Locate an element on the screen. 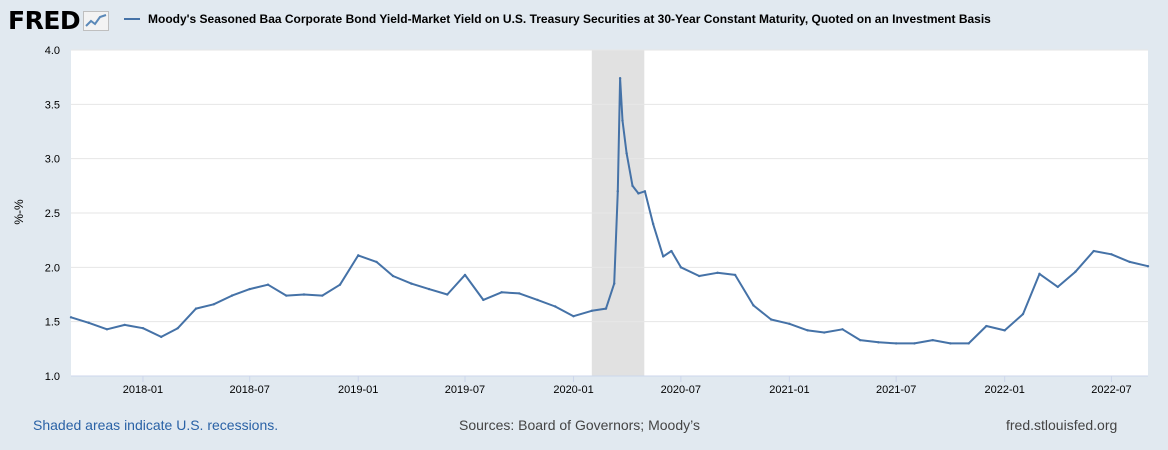  x-tick-label: 2021-07 is located at coordinates (896, 390).